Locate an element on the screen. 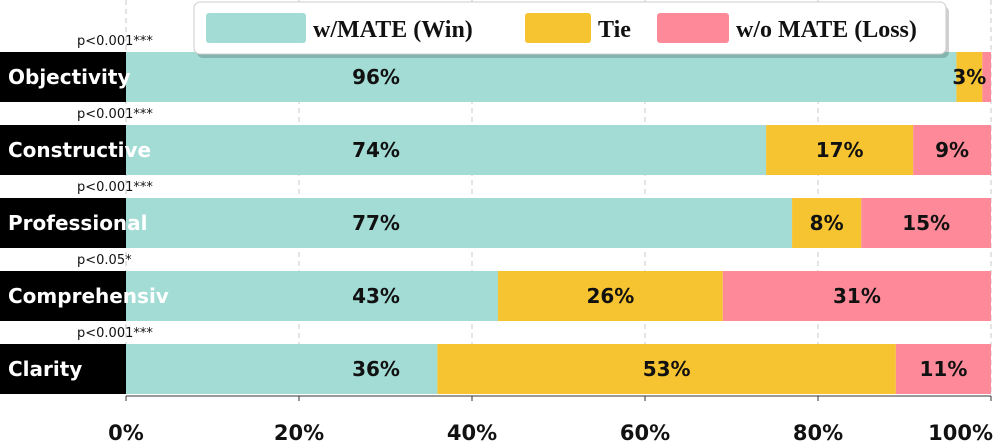 The height and width of the screenshot is (447, 995). category-label: Professional is located at coordinates (74, 223).